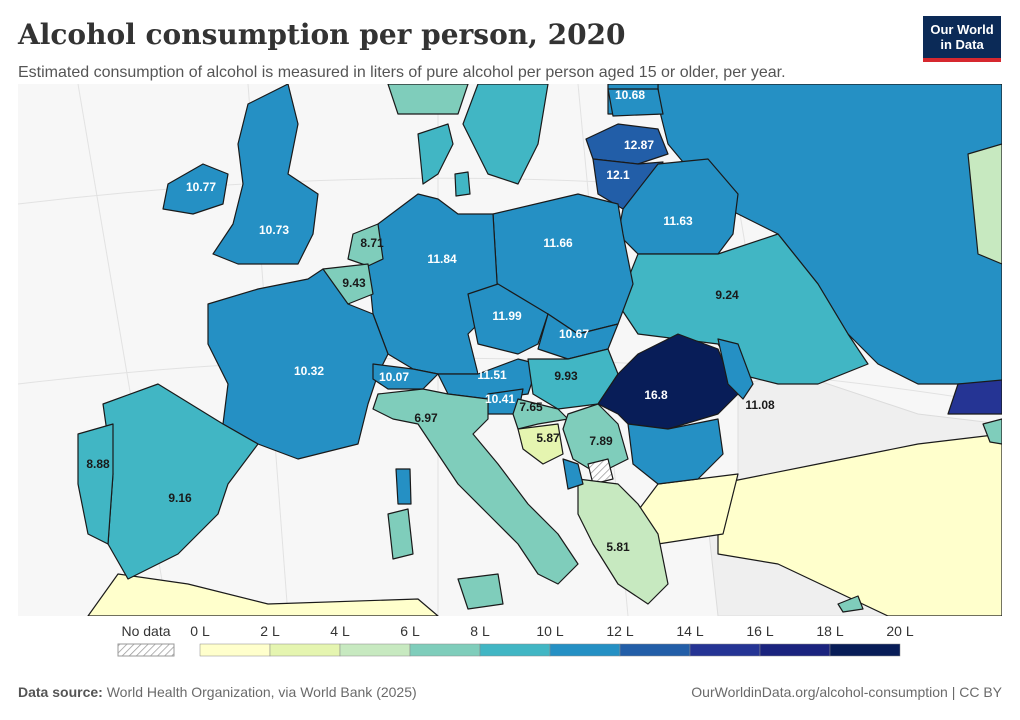  I want to click on country-kosovo-no-data, so click(600, 471).